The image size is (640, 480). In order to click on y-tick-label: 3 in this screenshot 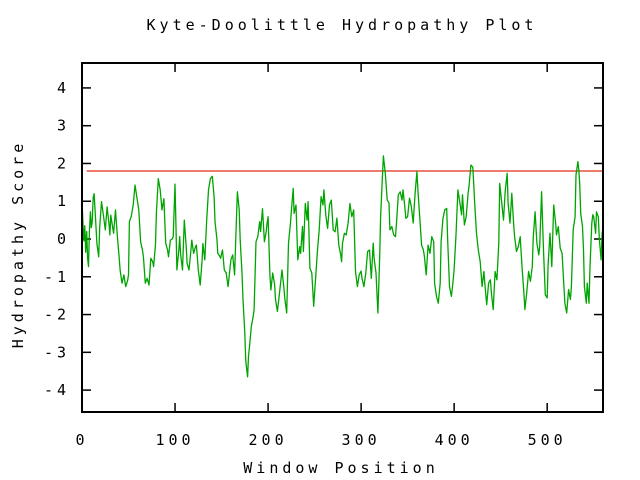, I will do `click(63, 126)`.